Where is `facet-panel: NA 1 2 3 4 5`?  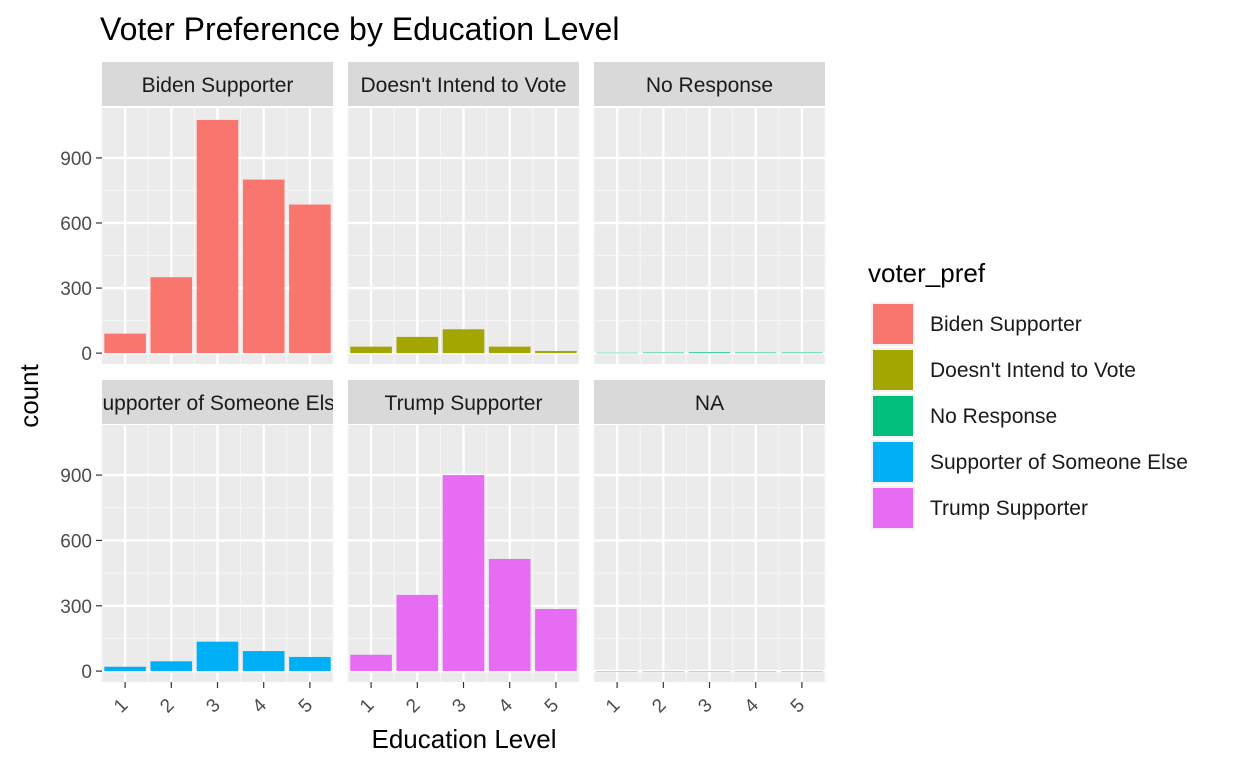 facet-panel: NA 1 2 3 4 5 is located at coordinates (709, 549).